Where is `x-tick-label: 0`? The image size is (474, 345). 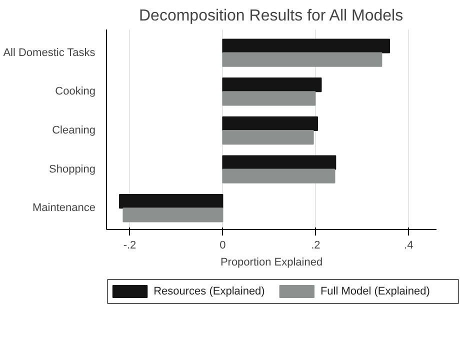
x-tick-label: 0 is located at coordinates (223, 246).